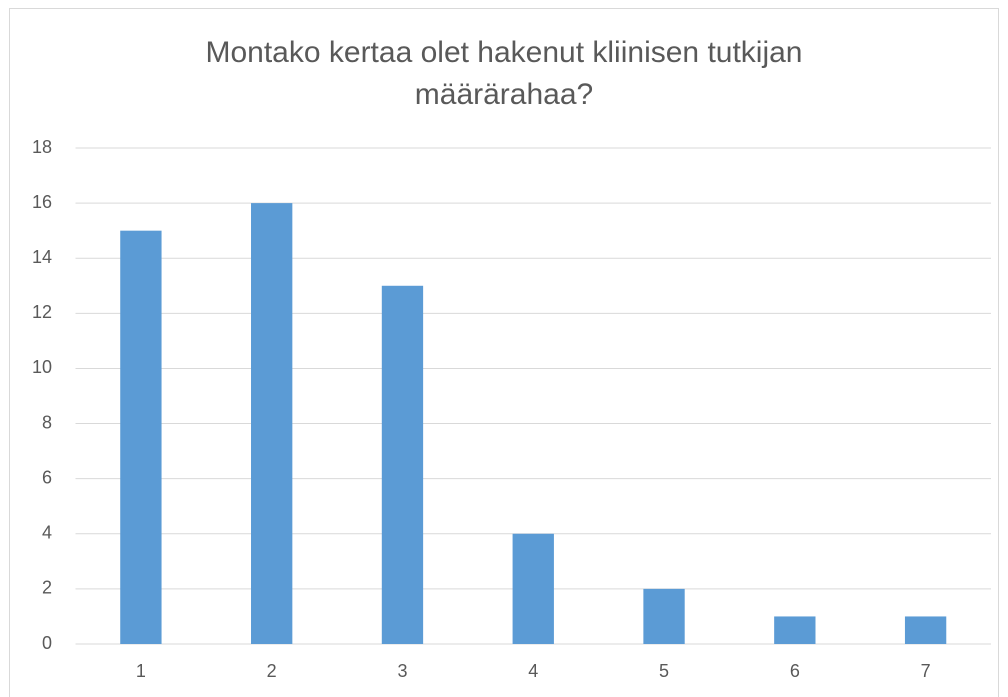  I want to click on x-tick-label: 3, so click(402, 671).